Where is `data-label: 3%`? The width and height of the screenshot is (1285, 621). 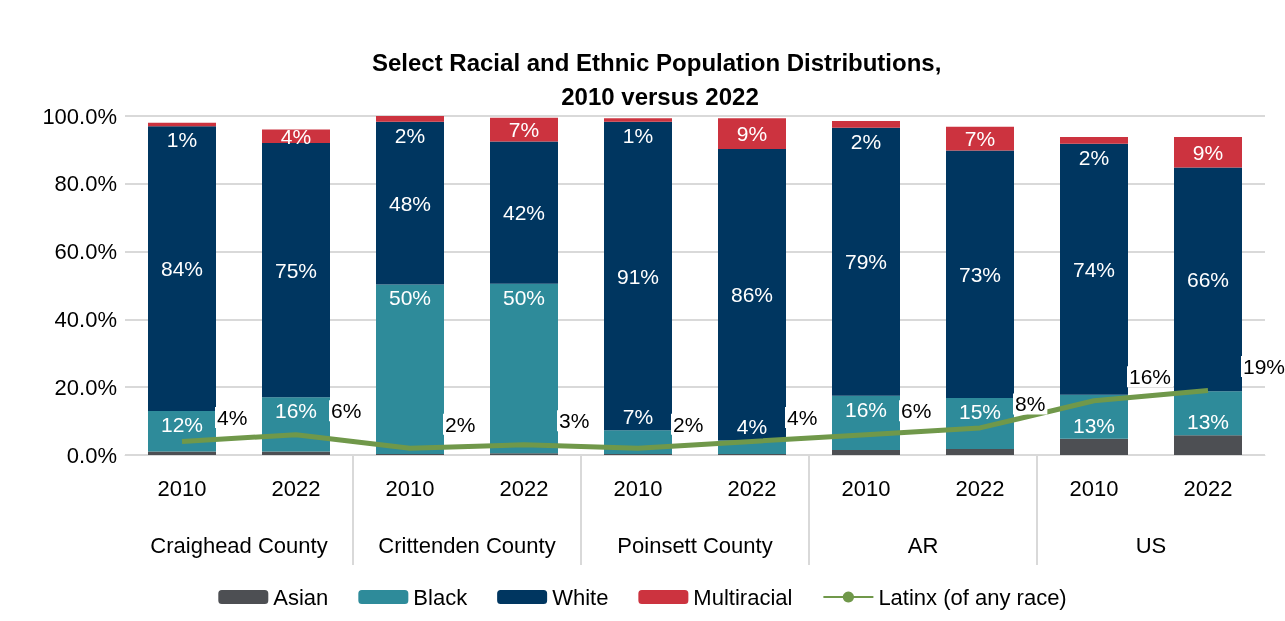
data-label: 3% is located at coordinates (574, 421).